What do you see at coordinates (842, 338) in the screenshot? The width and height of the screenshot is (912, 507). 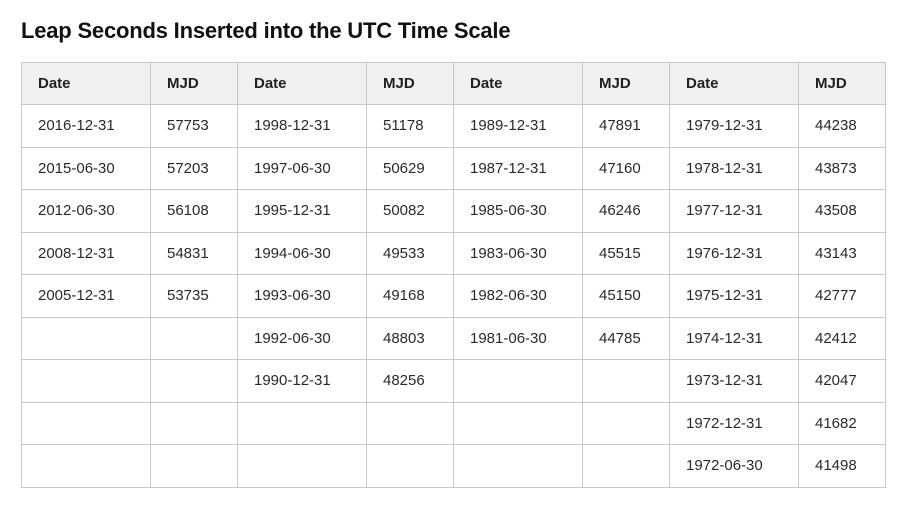 I see `mjd-cell: 42412` at bounding box center [842, 338].